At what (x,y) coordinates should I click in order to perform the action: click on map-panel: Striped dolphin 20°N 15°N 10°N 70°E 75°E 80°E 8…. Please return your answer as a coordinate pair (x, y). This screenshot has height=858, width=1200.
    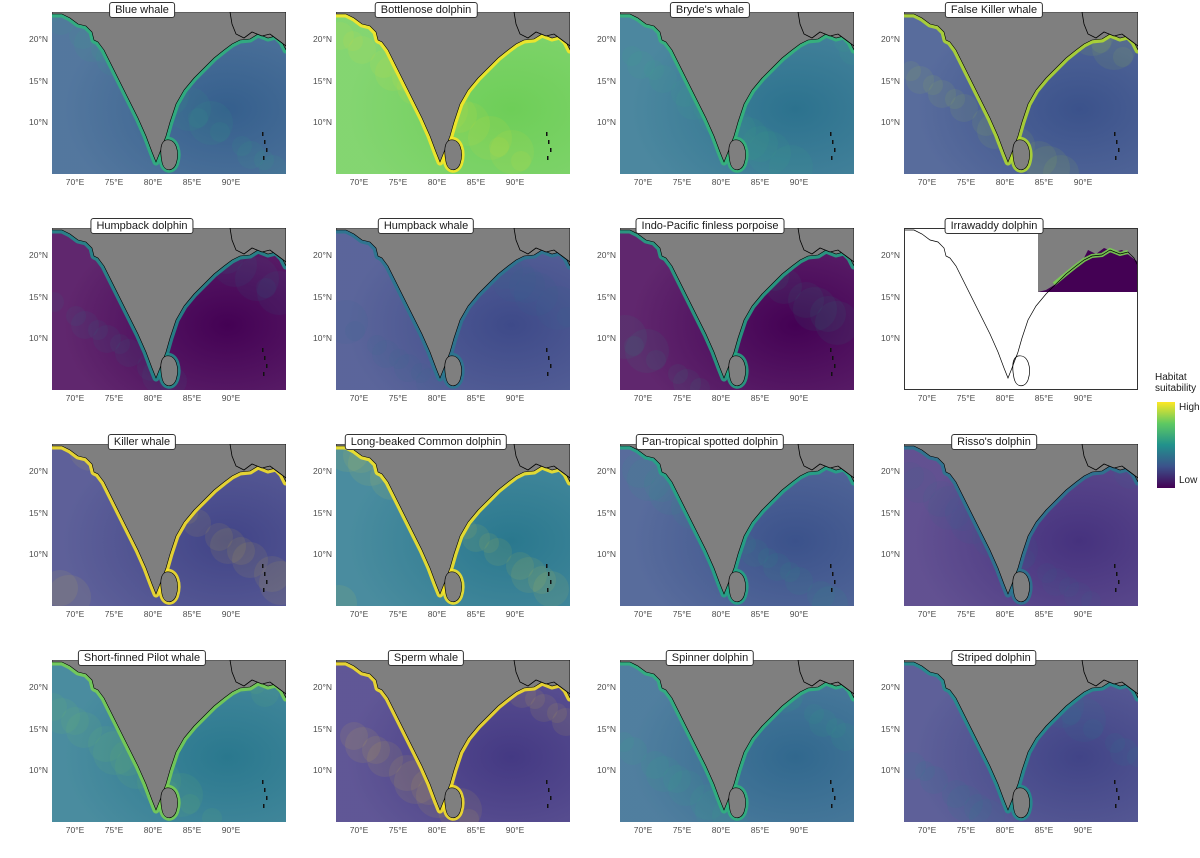
    Looking at the image, I should click on (995, 748).